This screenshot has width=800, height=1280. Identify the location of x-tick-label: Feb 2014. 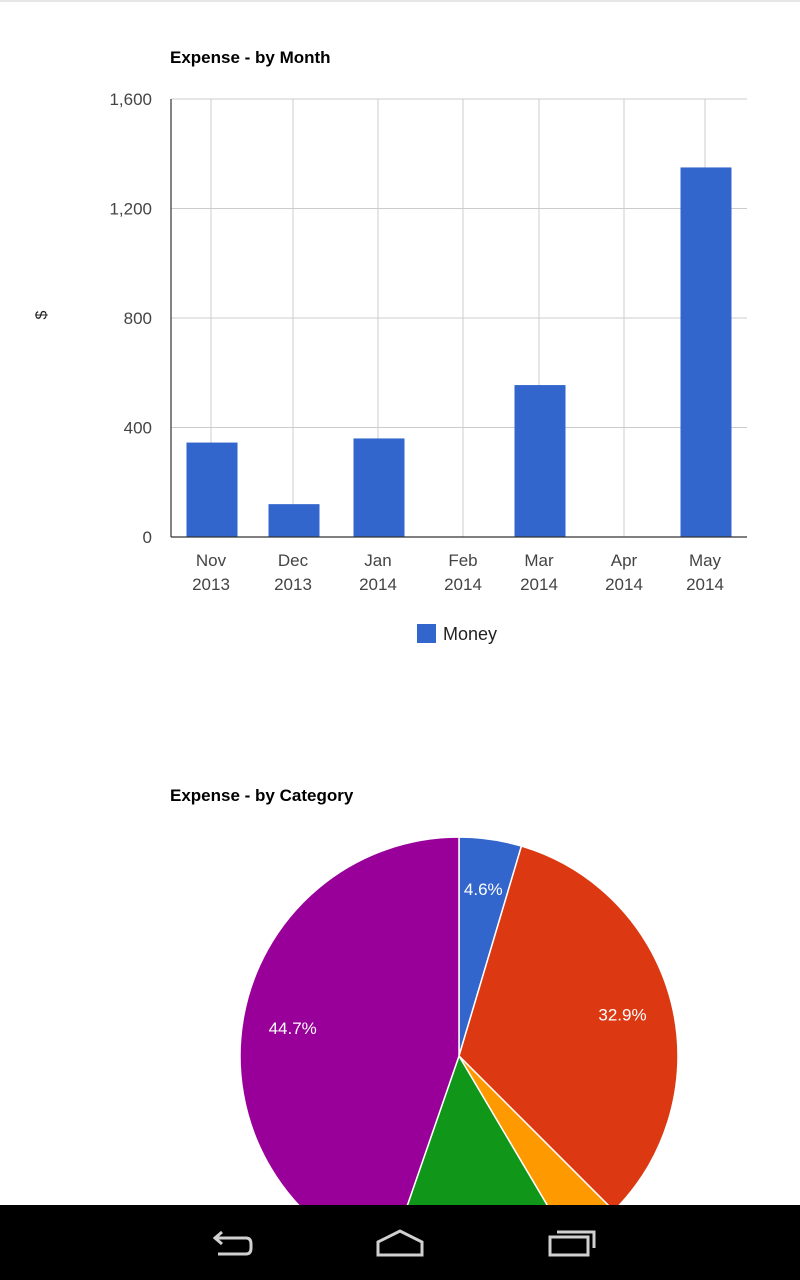
(463, 572).